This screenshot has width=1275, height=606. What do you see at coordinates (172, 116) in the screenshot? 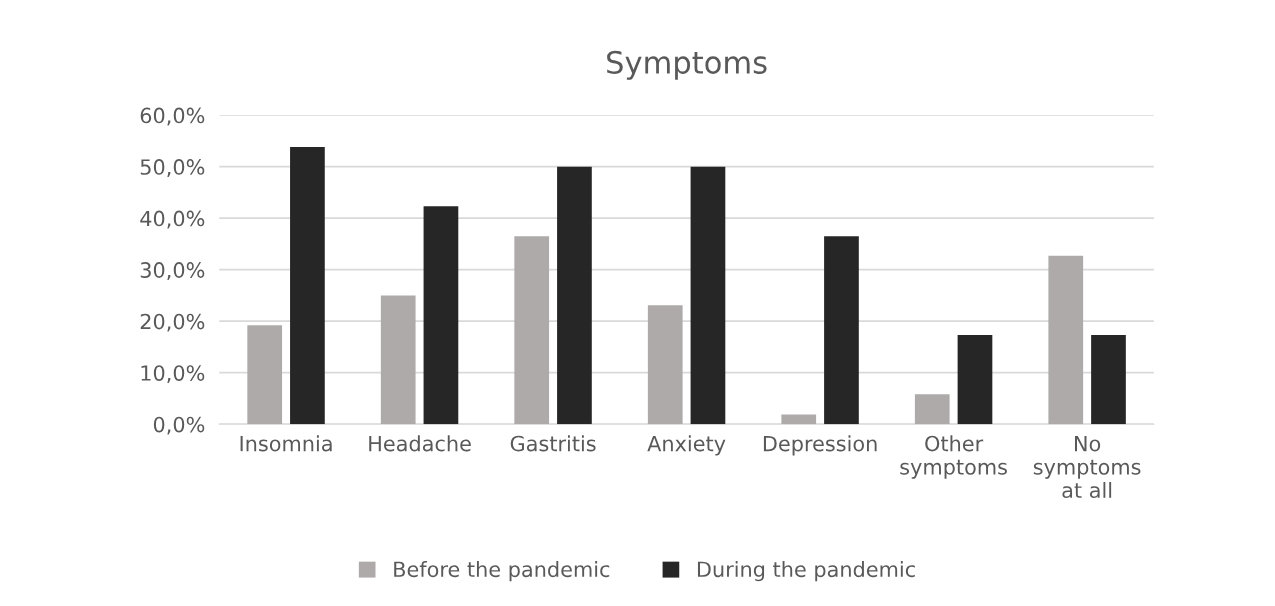
I see `y-tick-label: 60,0%` at bounding box center [172, 116].